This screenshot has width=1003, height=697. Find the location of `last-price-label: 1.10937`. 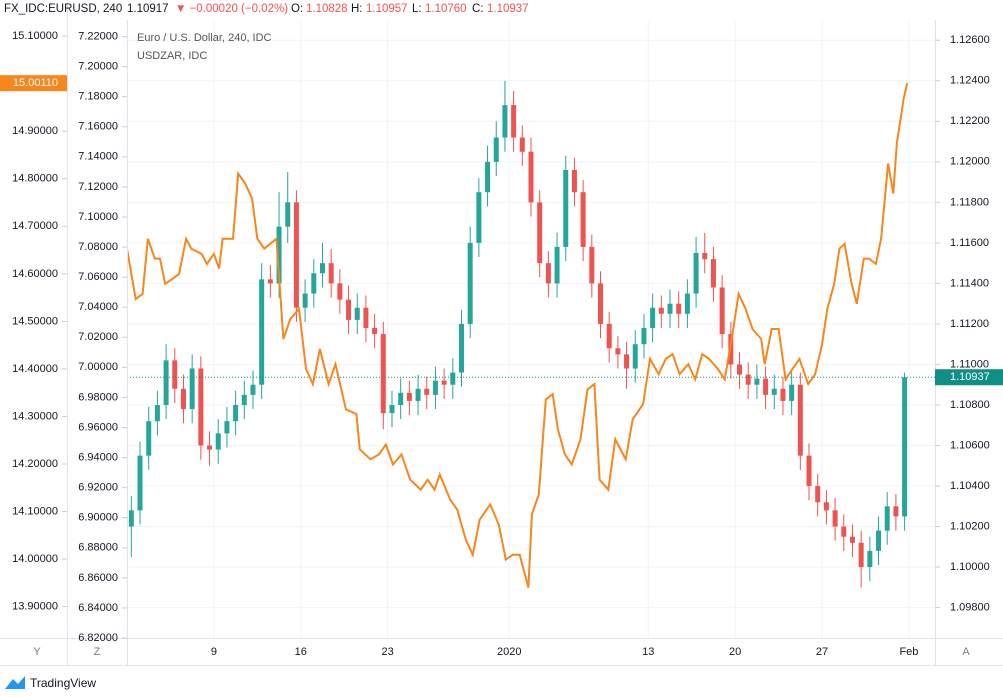

last-price-label: 1.10937 is located at coordinates (970, 377).